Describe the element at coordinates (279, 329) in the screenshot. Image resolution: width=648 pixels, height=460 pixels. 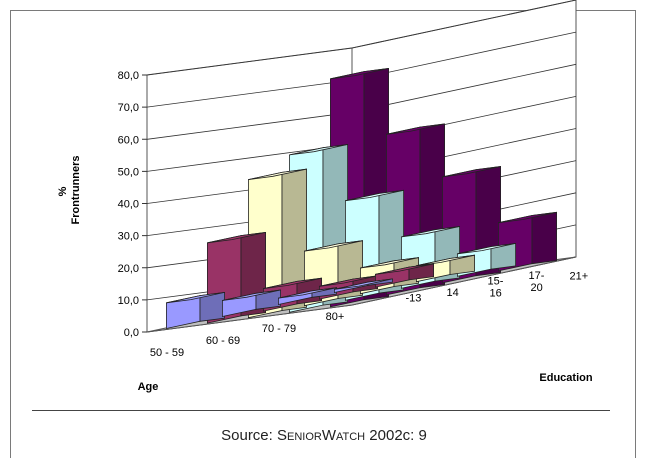
I see `age-tick-label: 70 - 79` at that location.